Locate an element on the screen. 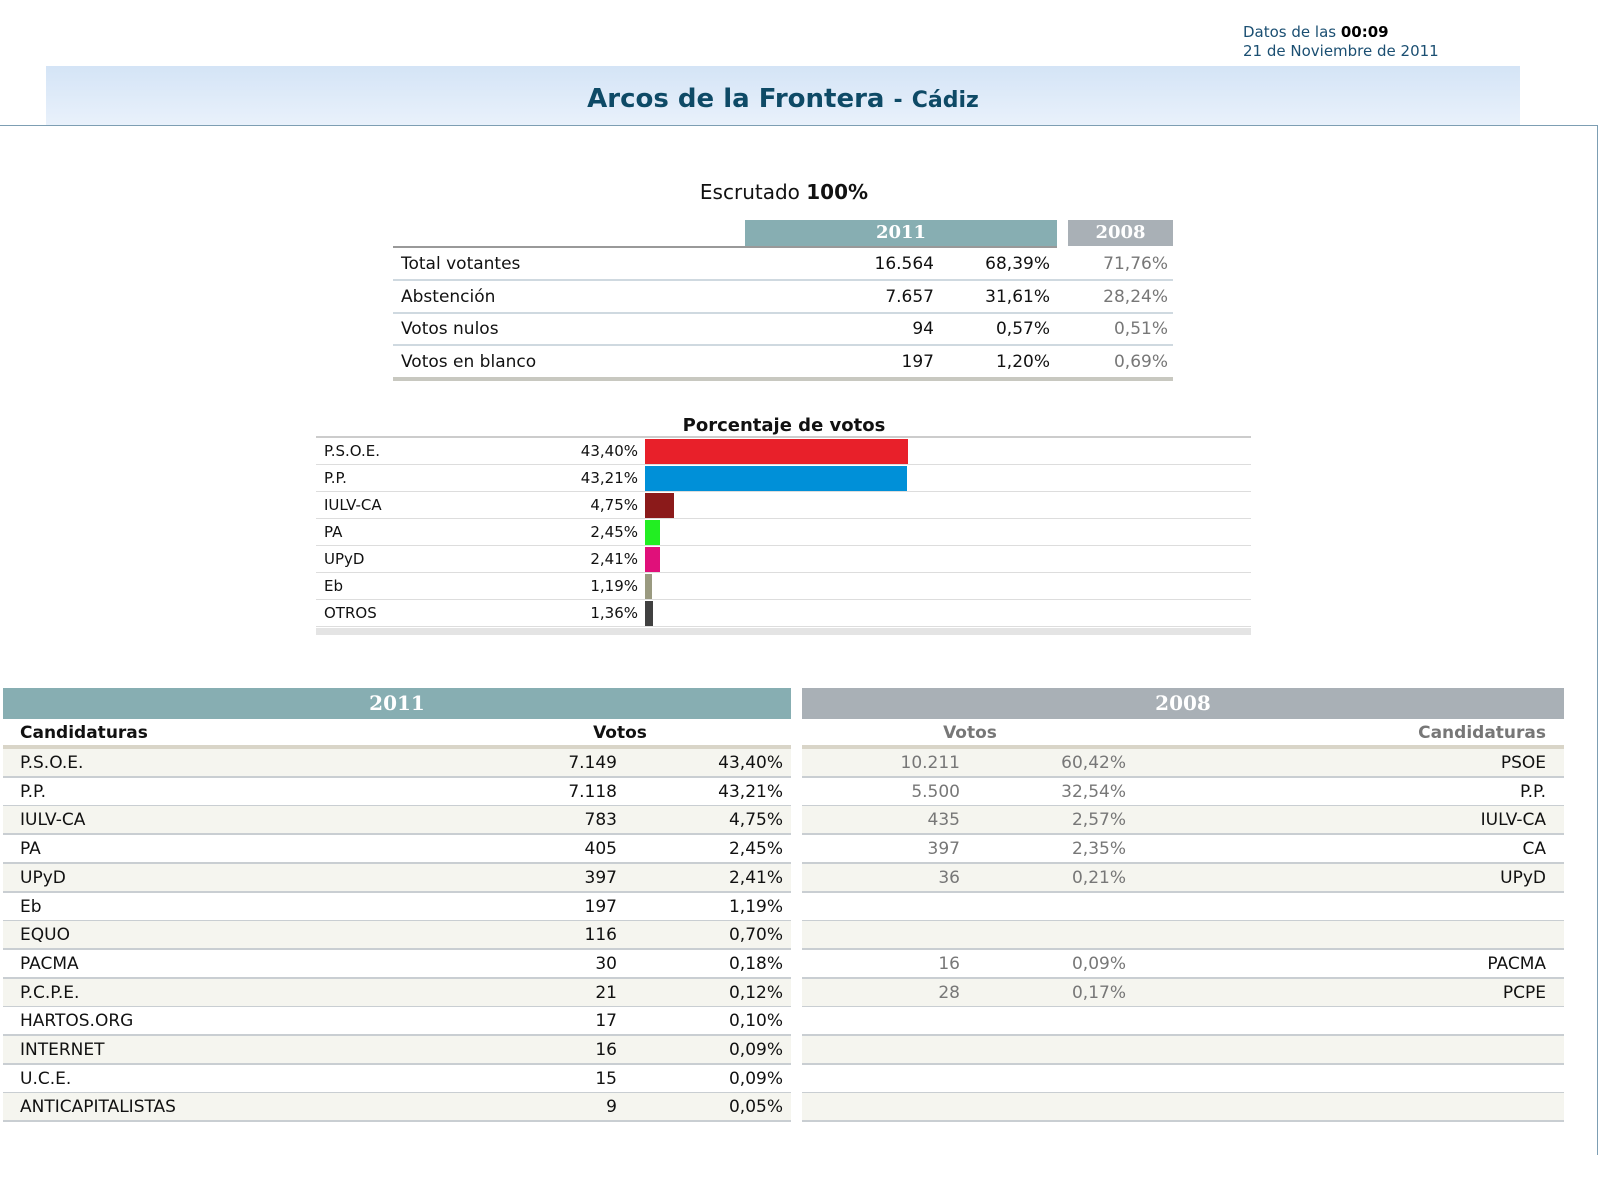 This screenshot has width=1600, height=1200. party: U.C.E. is located at coordinates (46, 1078).